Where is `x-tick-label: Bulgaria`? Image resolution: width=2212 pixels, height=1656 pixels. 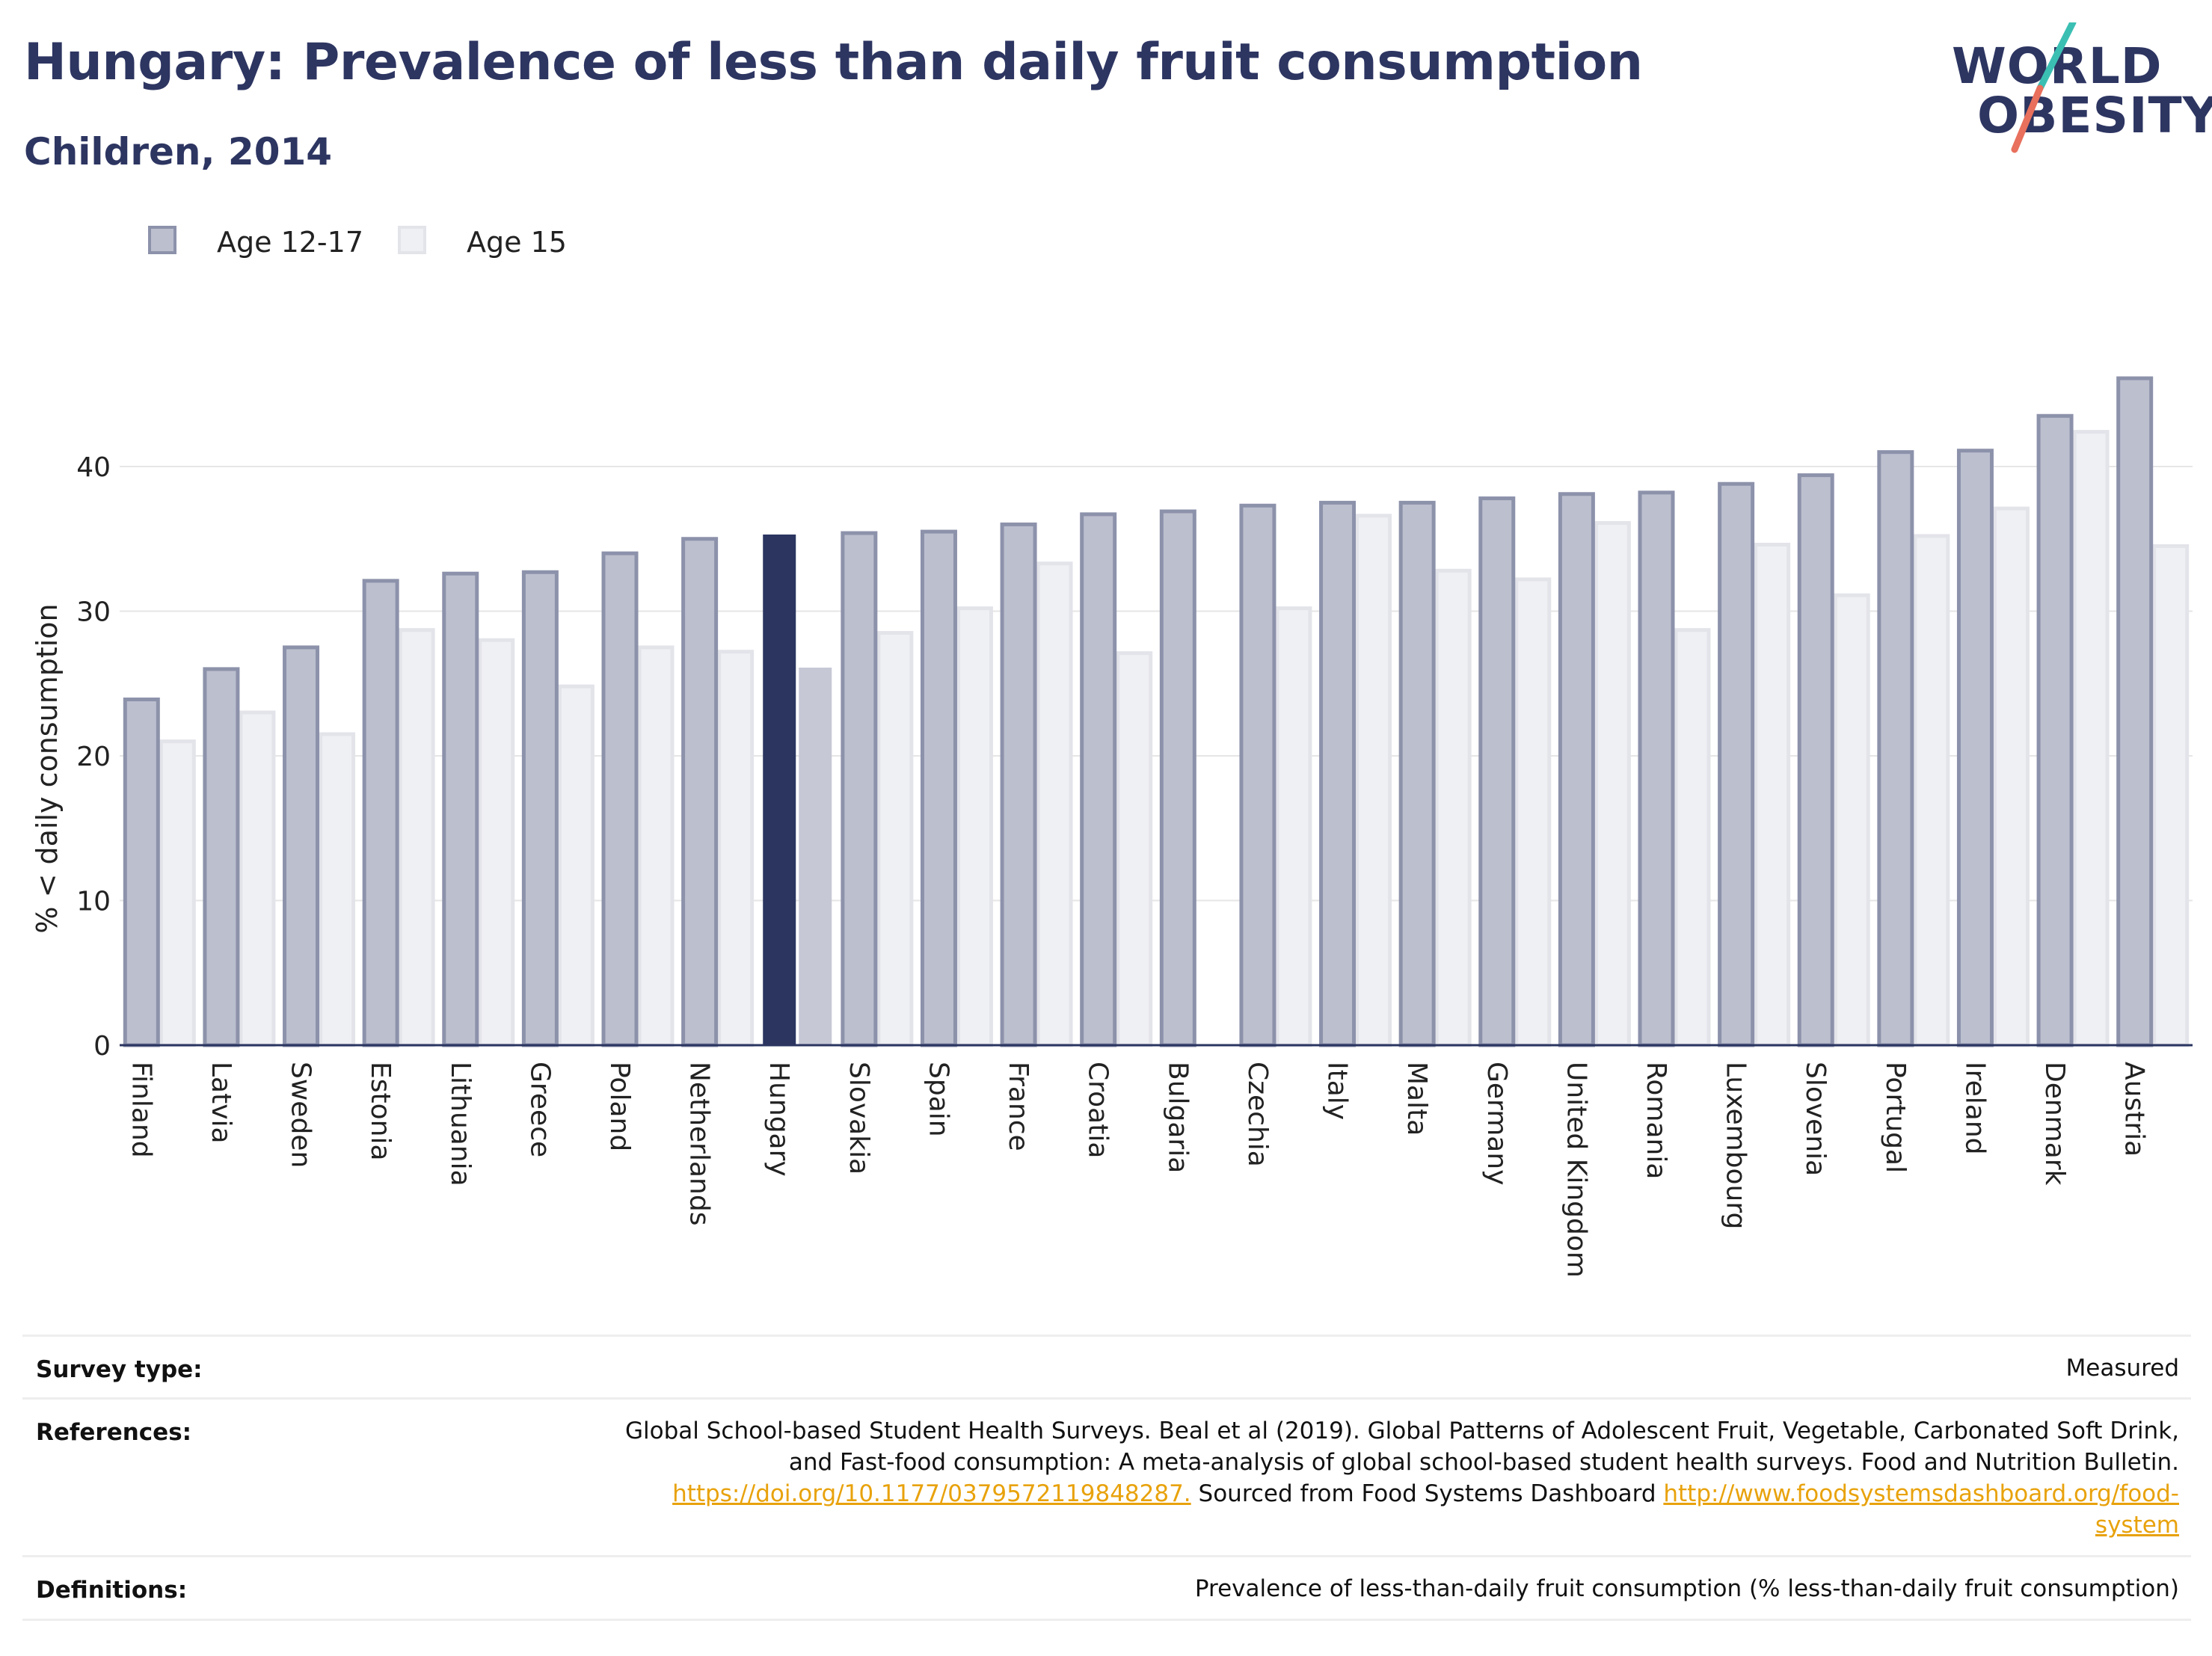 x-tick-label: Bulgaria is located at coordinates (1177, 1117).